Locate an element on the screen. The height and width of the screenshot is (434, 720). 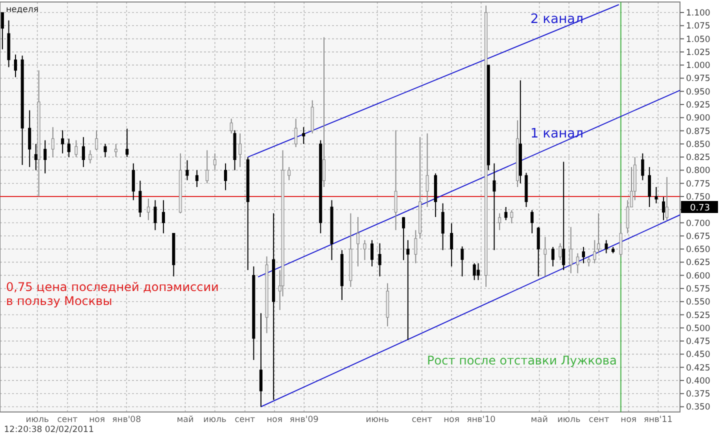
y-tick-label: 0.700 is located at coordinates (698, 223).